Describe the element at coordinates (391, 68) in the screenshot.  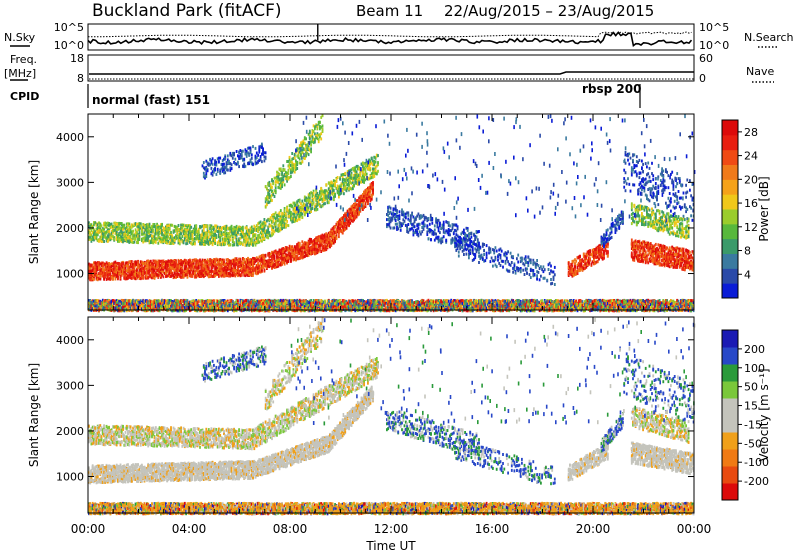
I see `freq-panel-frame` at that location.